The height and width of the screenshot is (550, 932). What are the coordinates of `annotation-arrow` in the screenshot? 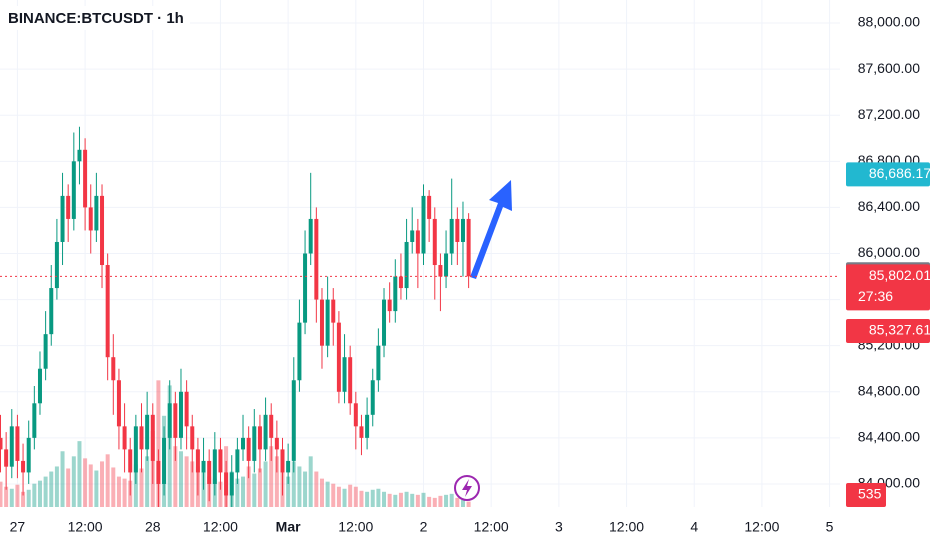 It's located at (491, 229).